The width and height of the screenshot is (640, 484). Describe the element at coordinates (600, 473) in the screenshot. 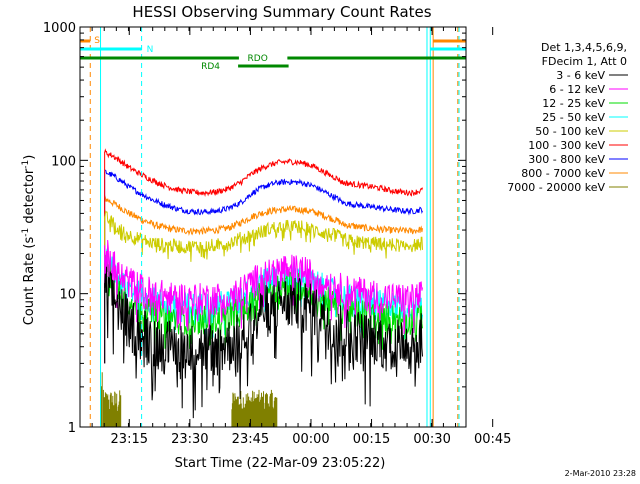

I see `footer-date: 2-Mar-2010 23:28` at that location.